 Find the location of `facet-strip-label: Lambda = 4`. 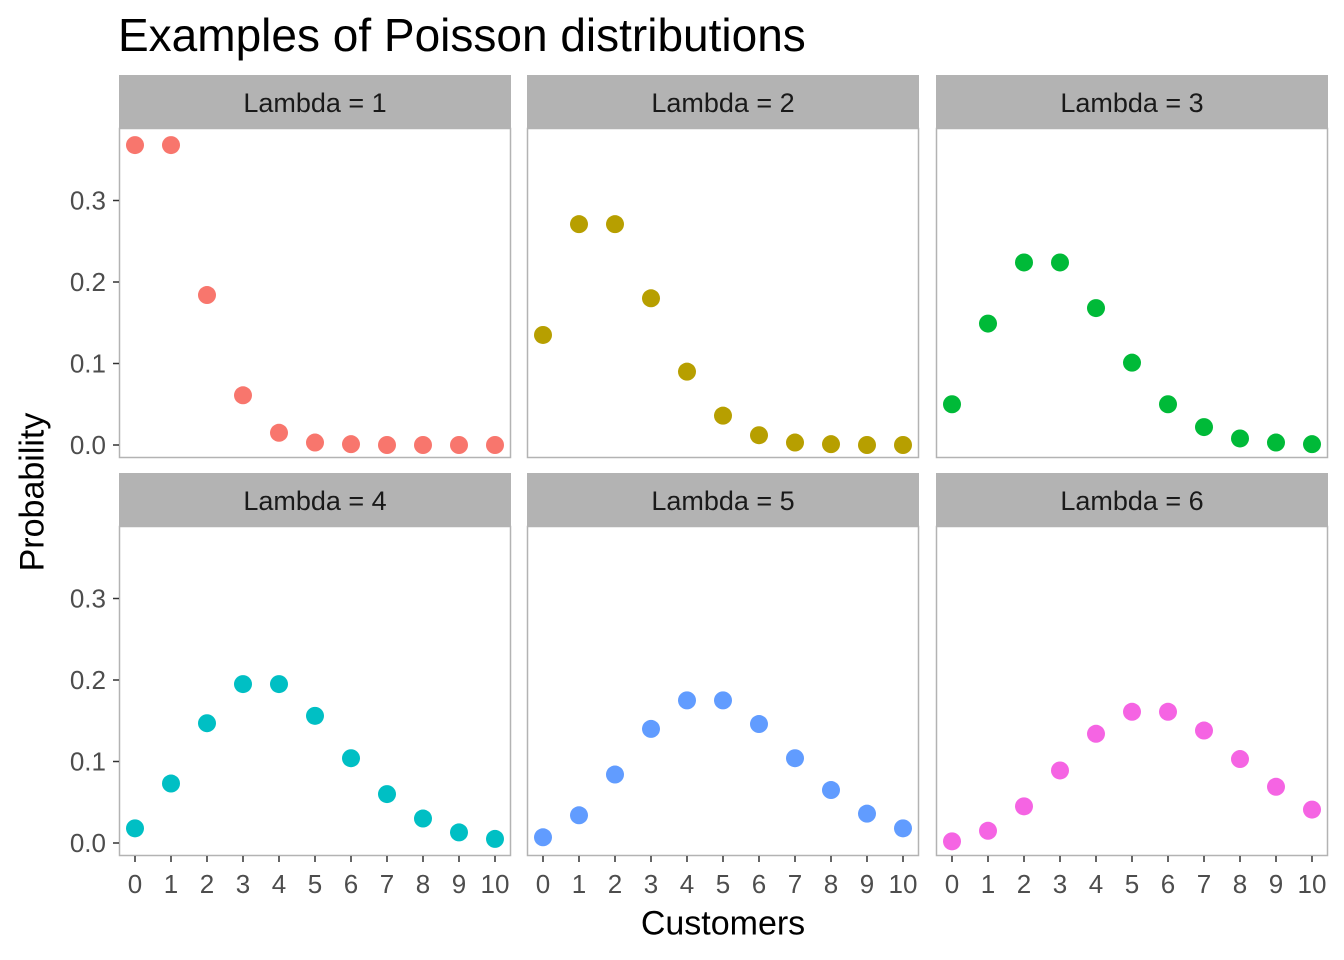

facet-strip-label: Lambda = 4 is located at coordinates (314, 501).